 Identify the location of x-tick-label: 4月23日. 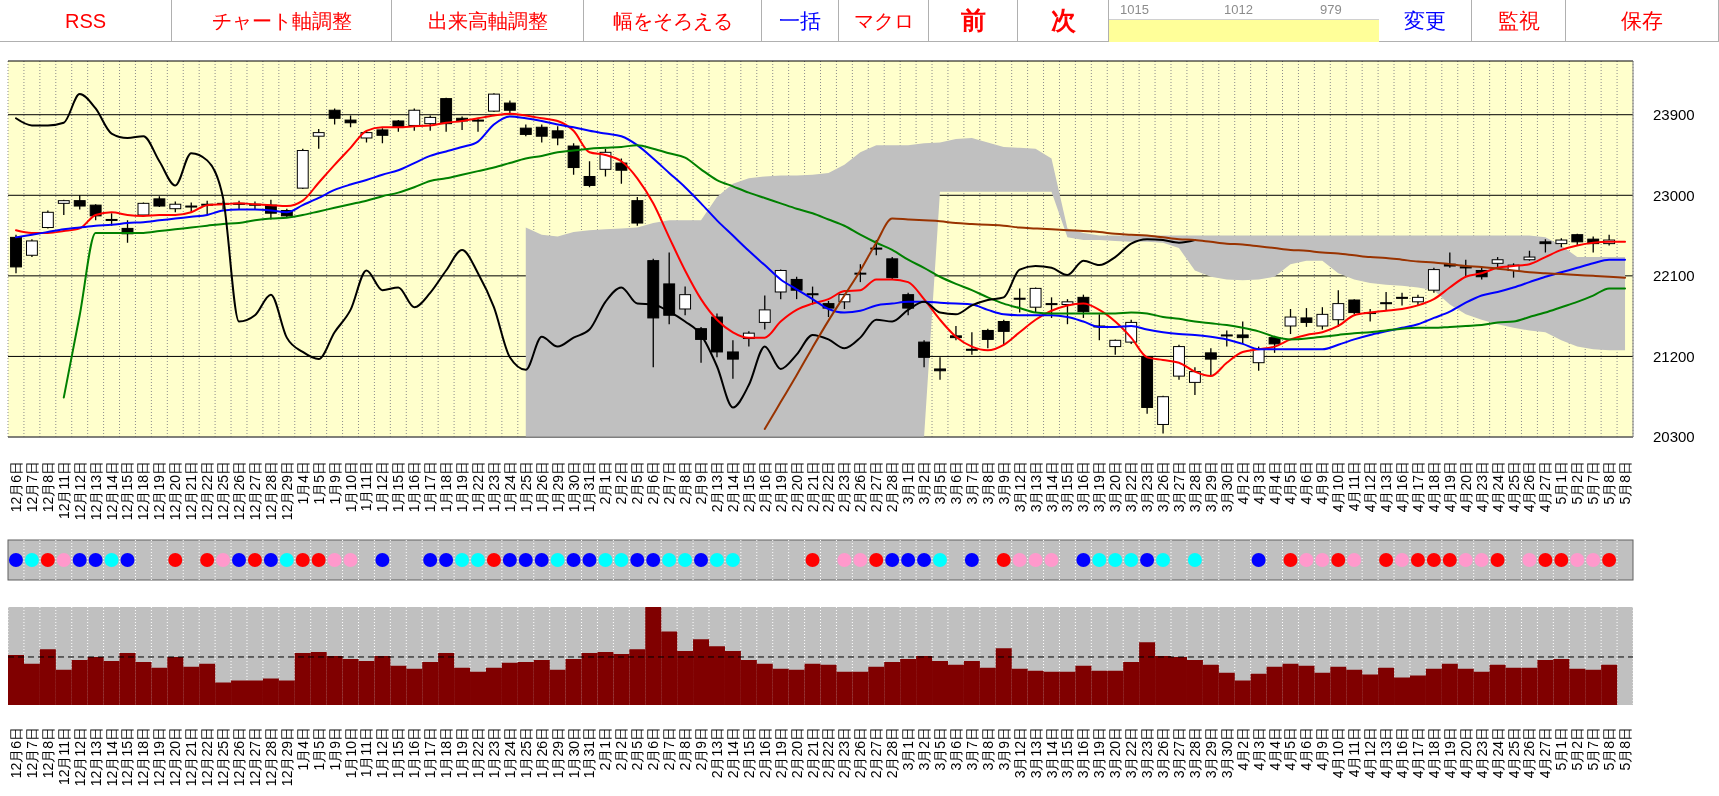
(1481, 487).